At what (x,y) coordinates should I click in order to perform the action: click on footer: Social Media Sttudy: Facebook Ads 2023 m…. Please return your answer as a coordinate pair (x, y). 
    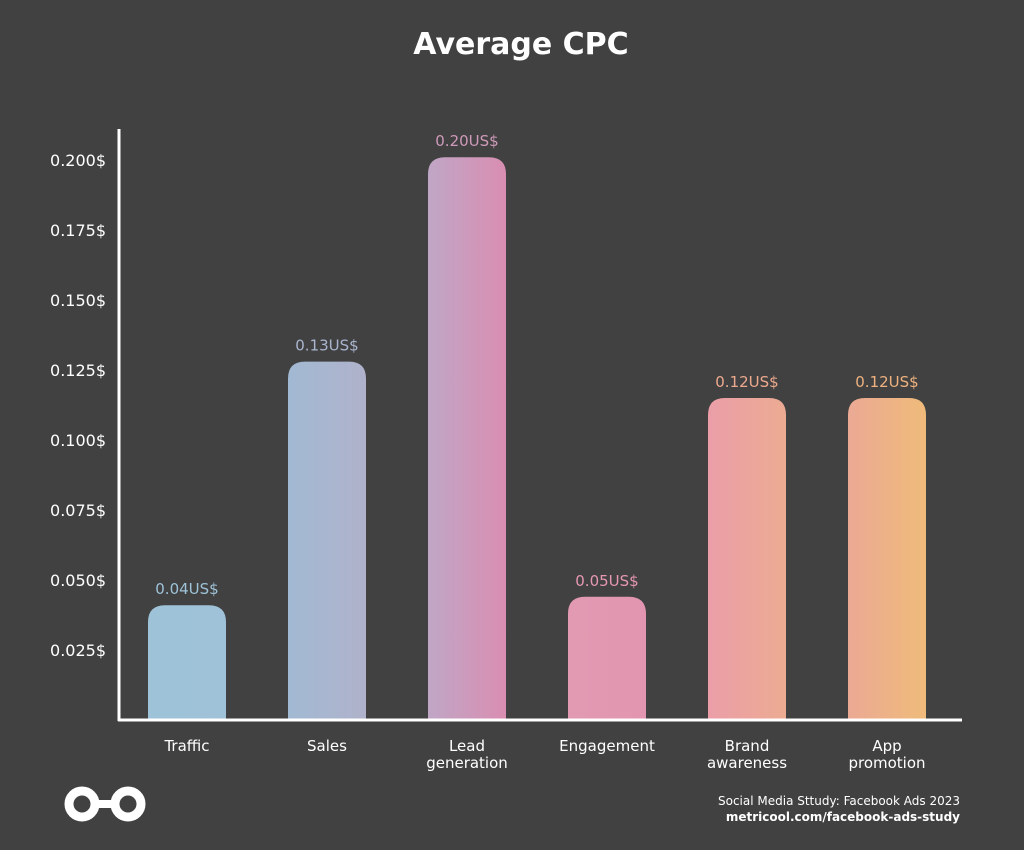
    Looking at the image, I should click on (839, 809).